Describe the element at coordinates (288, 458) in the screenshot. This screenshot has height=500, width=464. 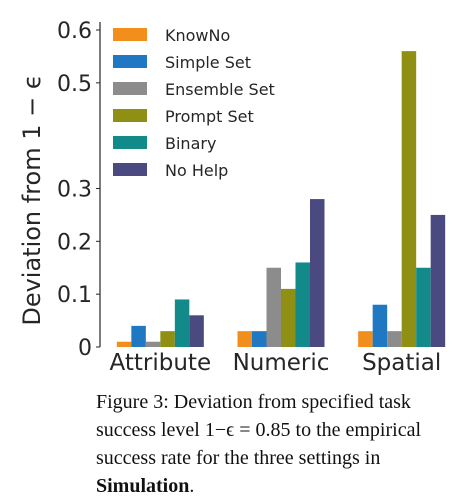
I see `caption-line3-pre: for the three settings in` at that location.